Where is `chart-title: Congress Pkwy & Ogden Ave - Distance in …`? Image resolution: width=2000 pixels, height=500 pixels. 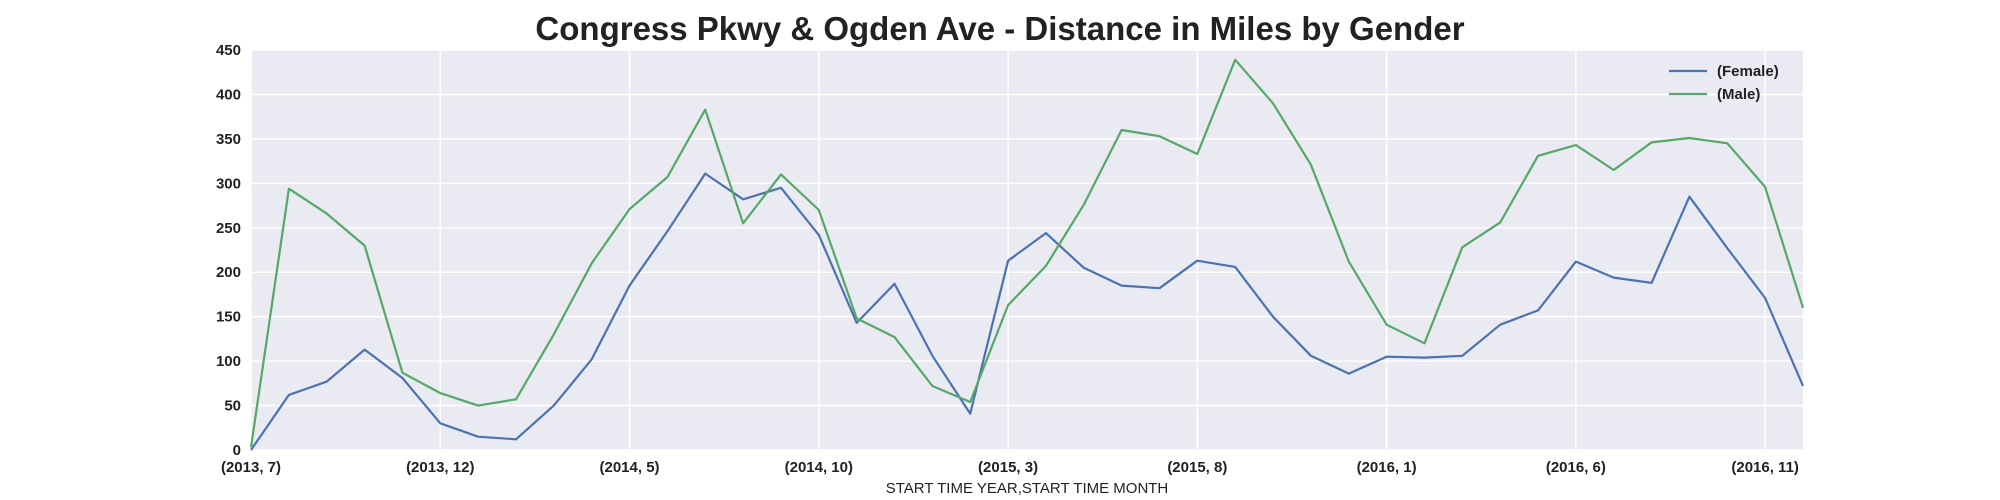
chart-title: Congress Pkwy & Ogden Ave - Distance in … is located at coordinates (1000, 28).